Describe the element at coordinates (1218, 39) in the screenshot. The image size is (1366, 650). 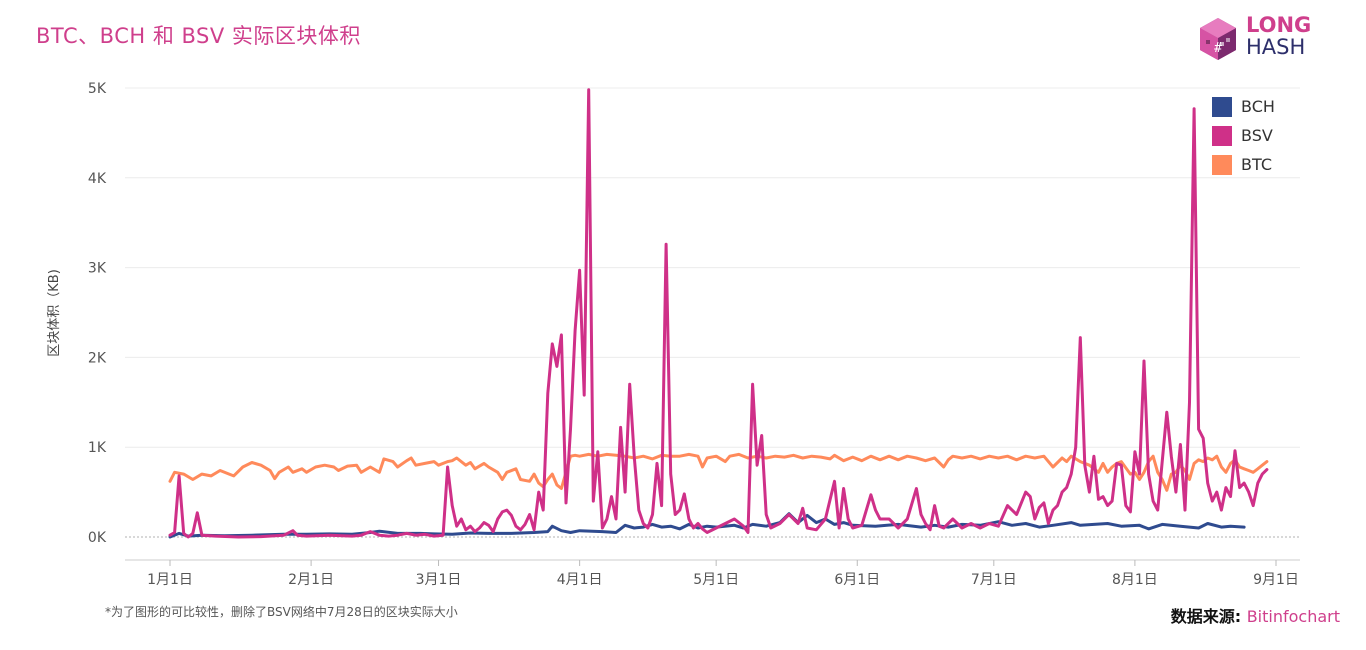
I see `logo-cube-icon: #` at that location.